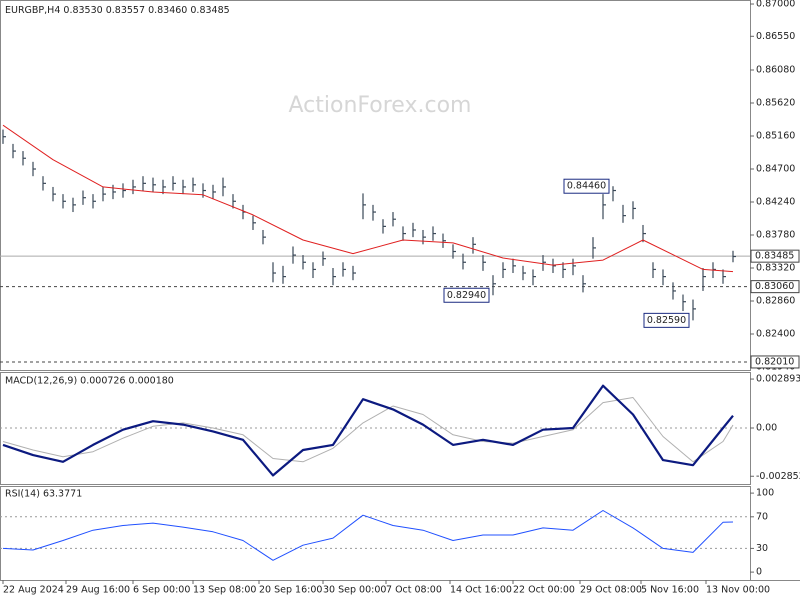  What do you see at coordinates (167, 10) in the screenshot?
I see `quote: 0.83460` at bounding box center [167, 10].